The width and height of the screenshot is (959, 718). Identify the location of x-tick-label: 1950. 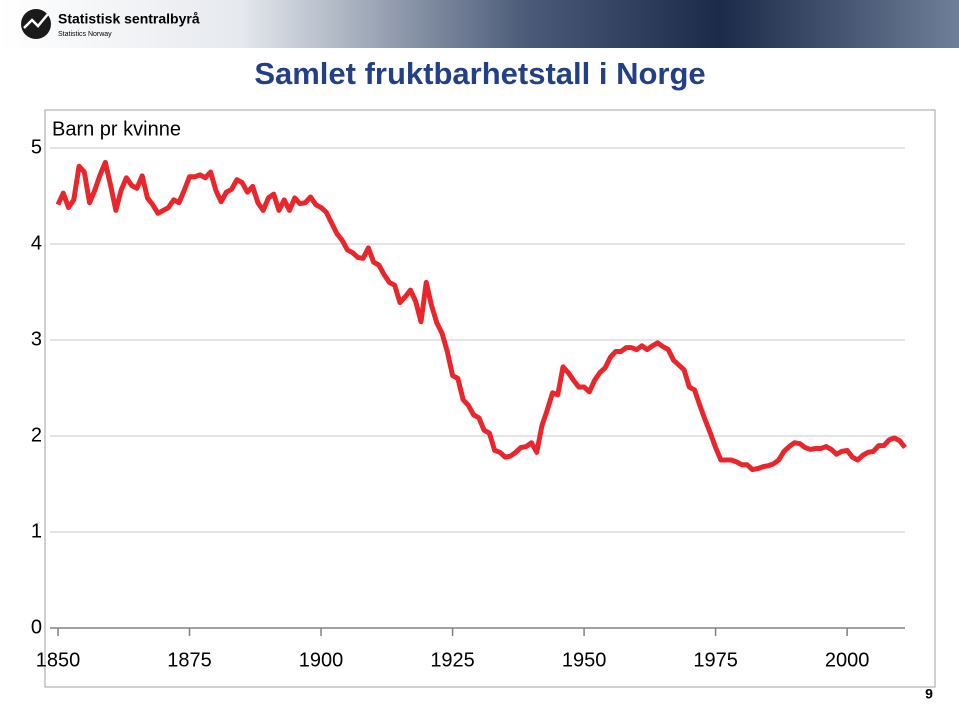
(584, 660).